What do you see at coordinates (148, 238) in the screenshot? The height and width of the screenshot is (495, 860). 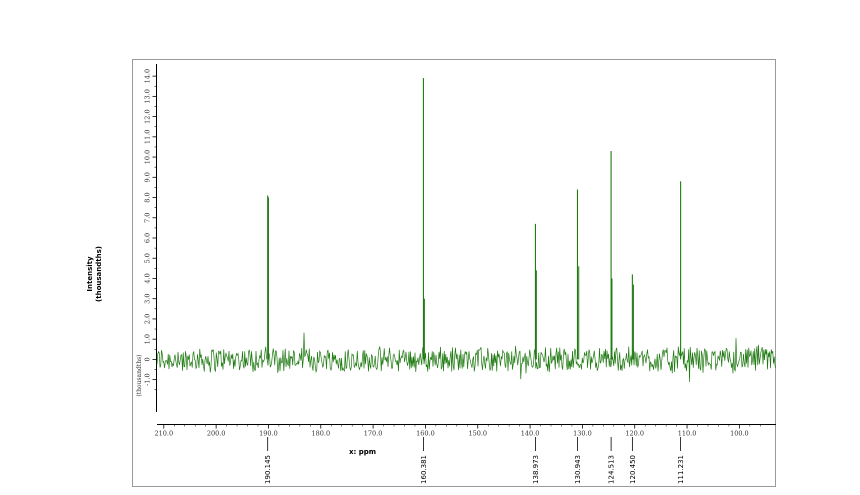 I see `y-tick-label: 6.0` at bounding box center [148, 238].